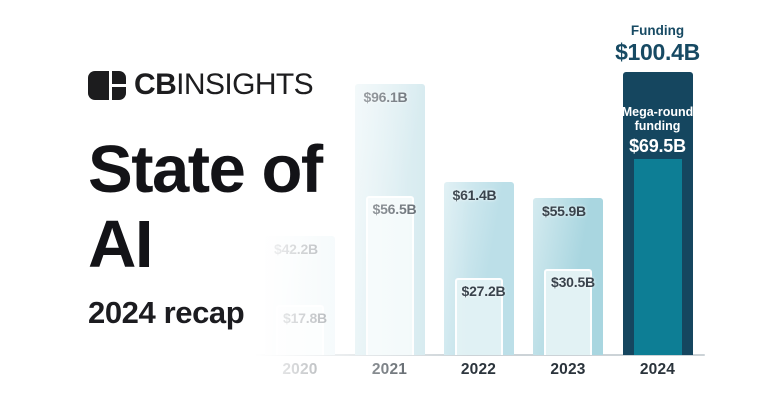 The height and width of the screenshot is (402, 768). Describe the element at coordinates (483, 291) in the screenshot. I see `mega-round-value-label-2022: $27.2B` at that location.